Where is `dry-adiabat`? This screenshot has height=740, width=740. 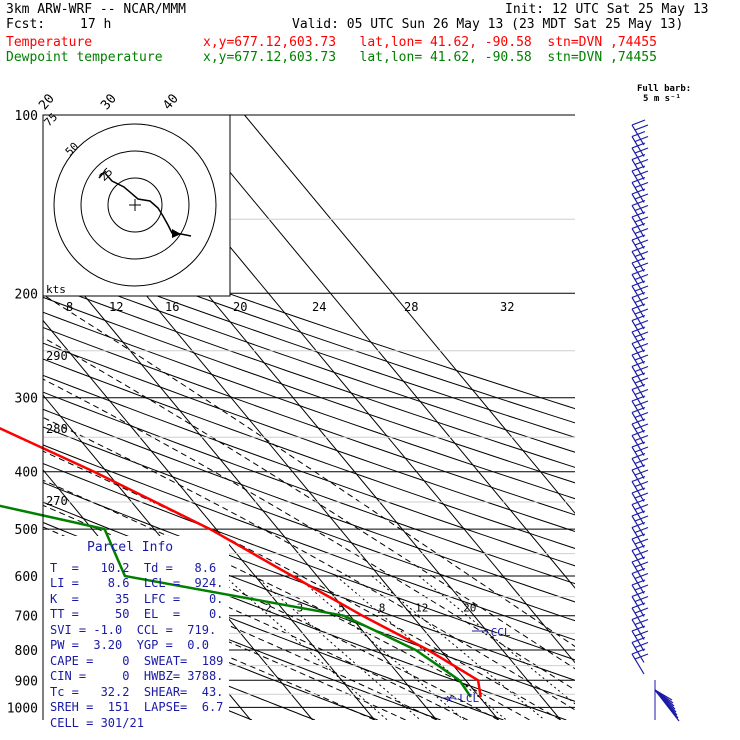
dry-adiabat is located at coordinates (210, 653).